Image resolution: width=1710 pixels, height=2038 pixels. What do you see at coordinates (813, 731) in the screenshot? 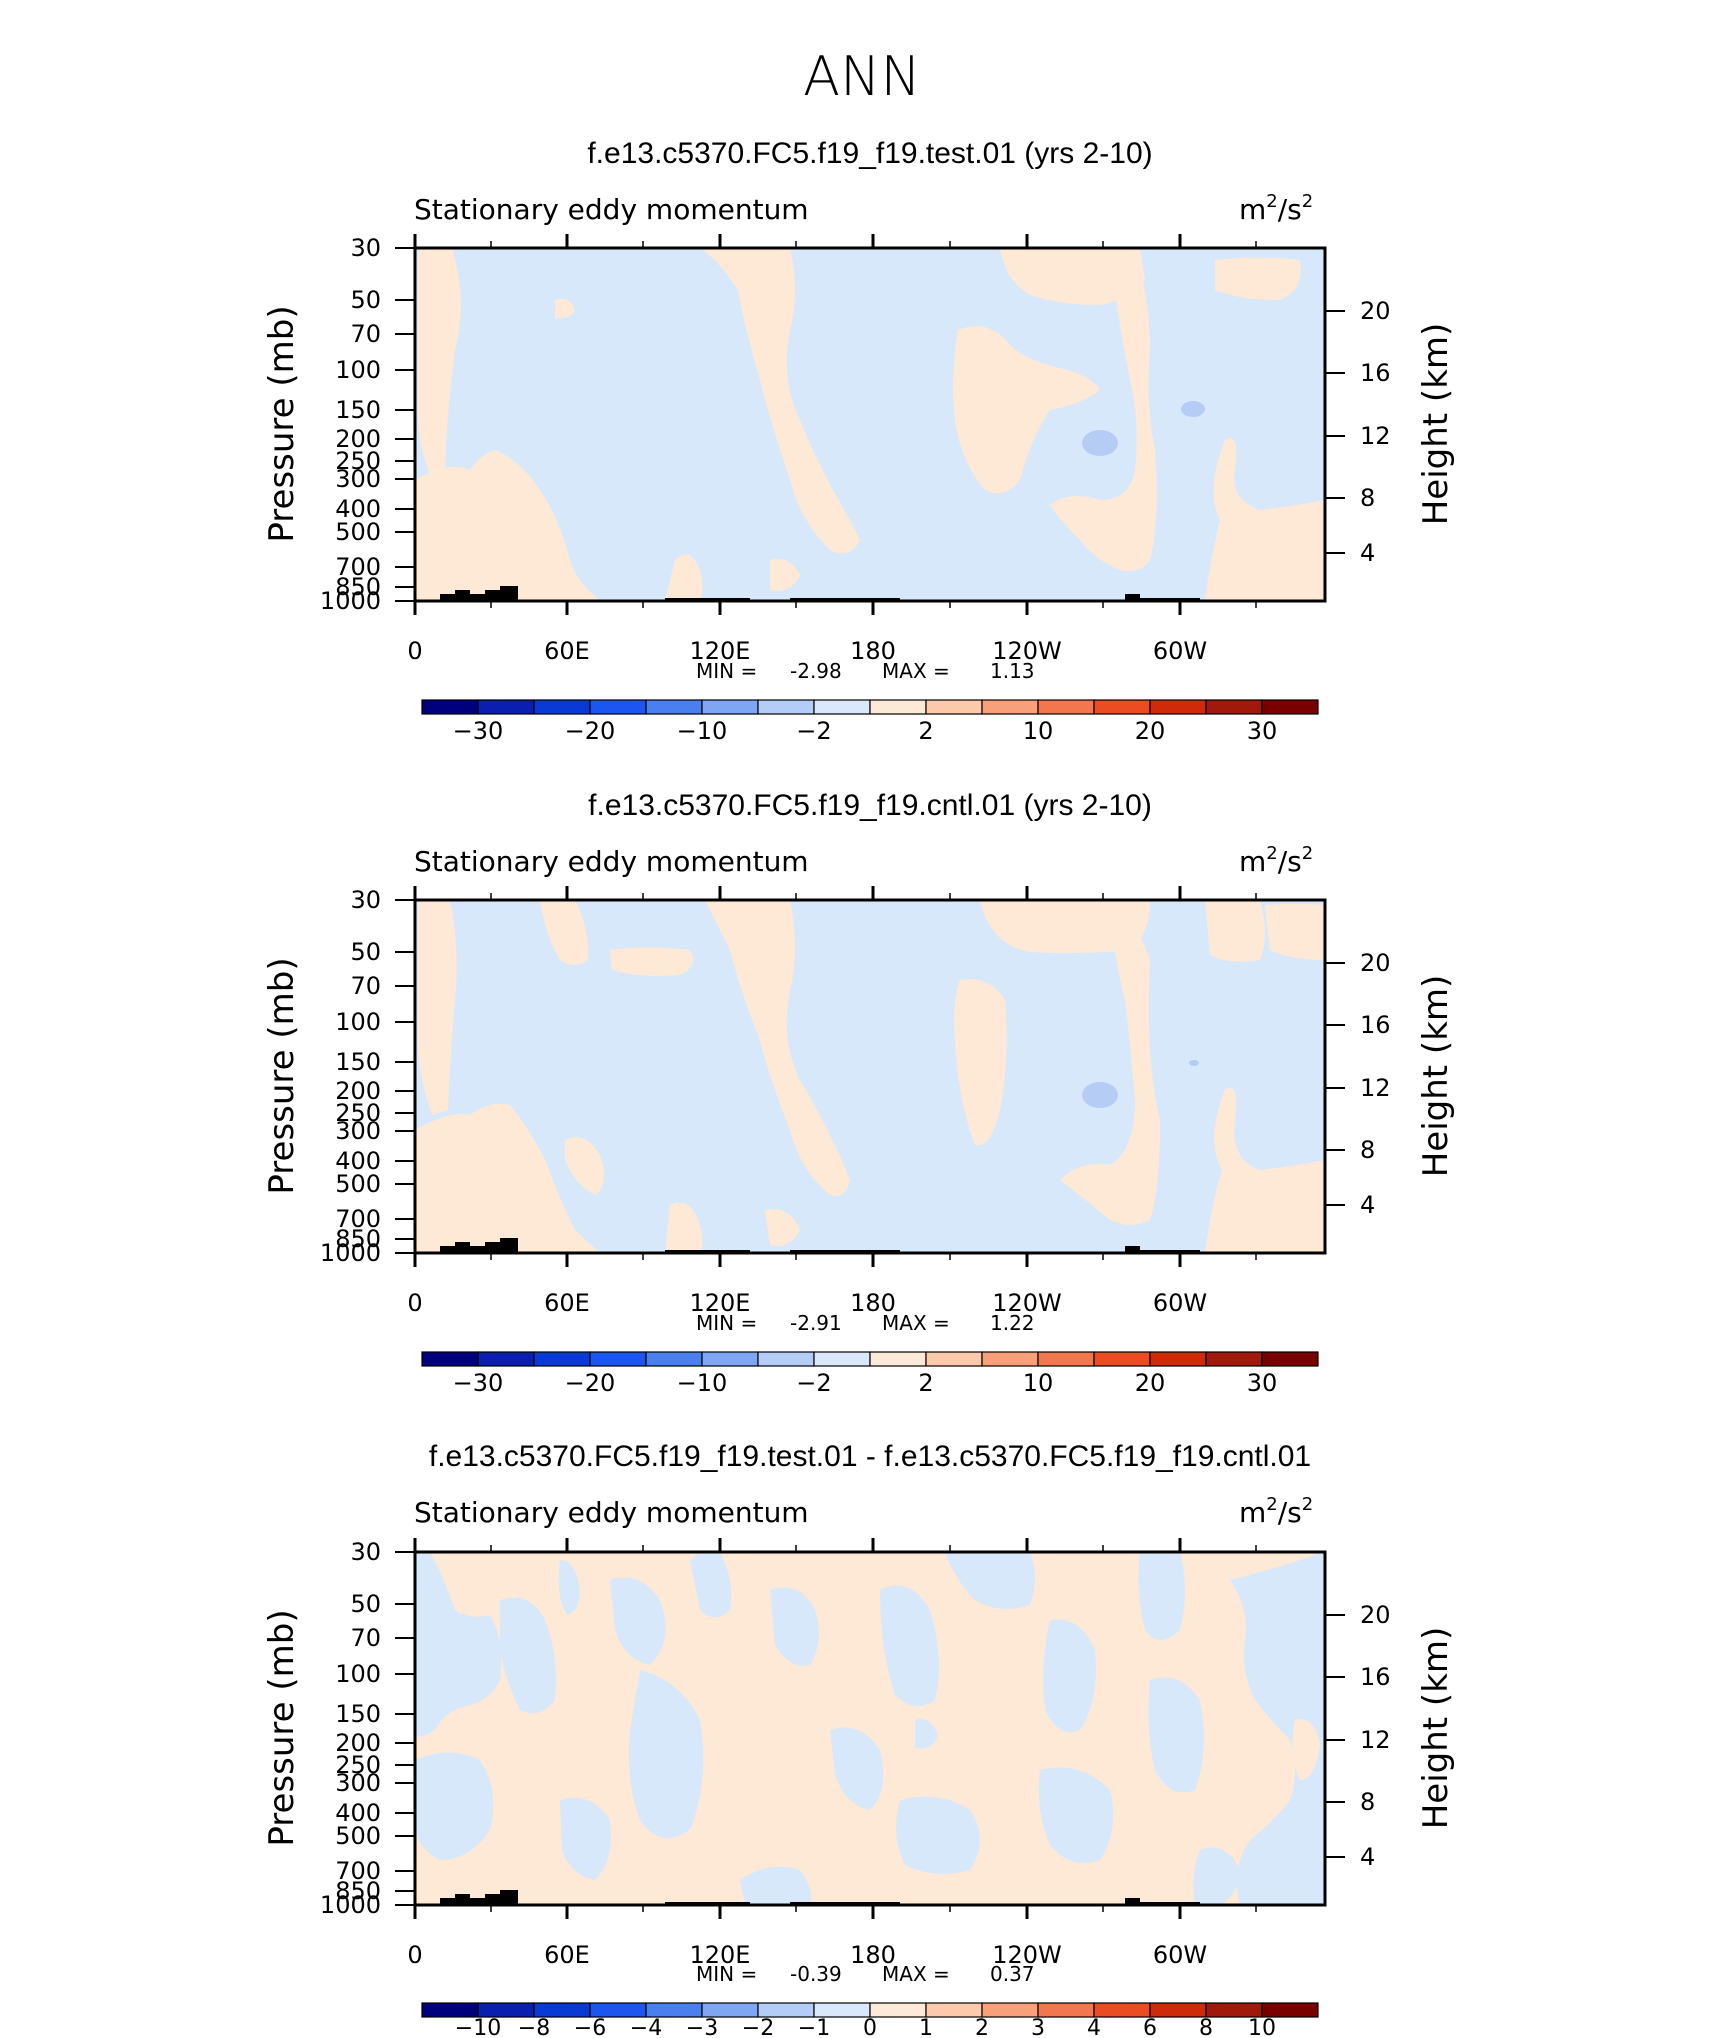
I see `colorbar-label: −2` at bounding box center [813, 731].